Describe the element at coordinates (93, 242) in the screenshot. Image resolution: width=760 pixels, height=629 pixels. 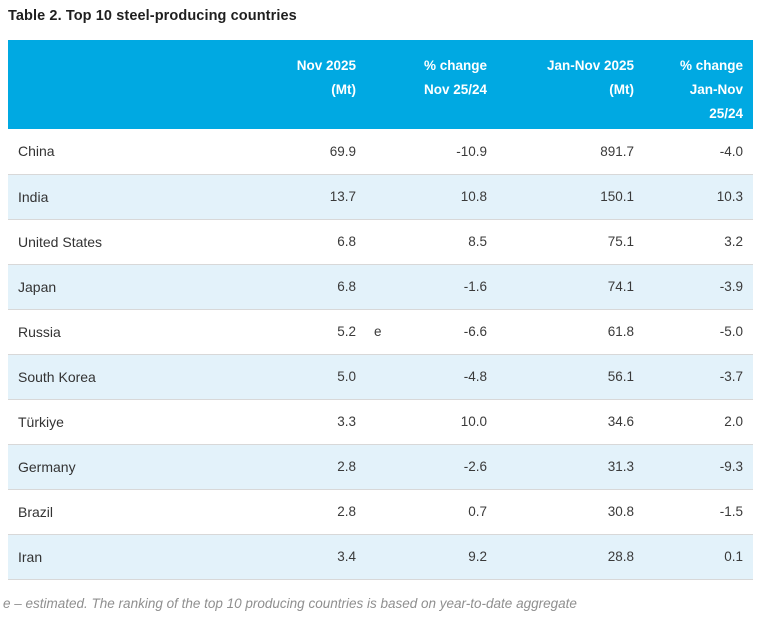
I see `country-cell: United States` at that location.